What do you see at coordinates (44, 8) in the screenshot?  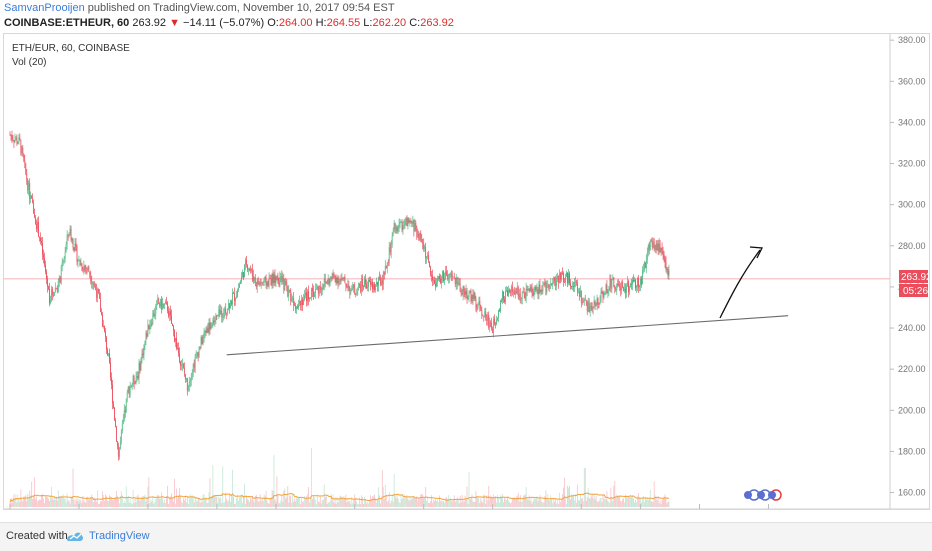 I see `author-link: SamvanProoijen` at bounding box center [44, 8].